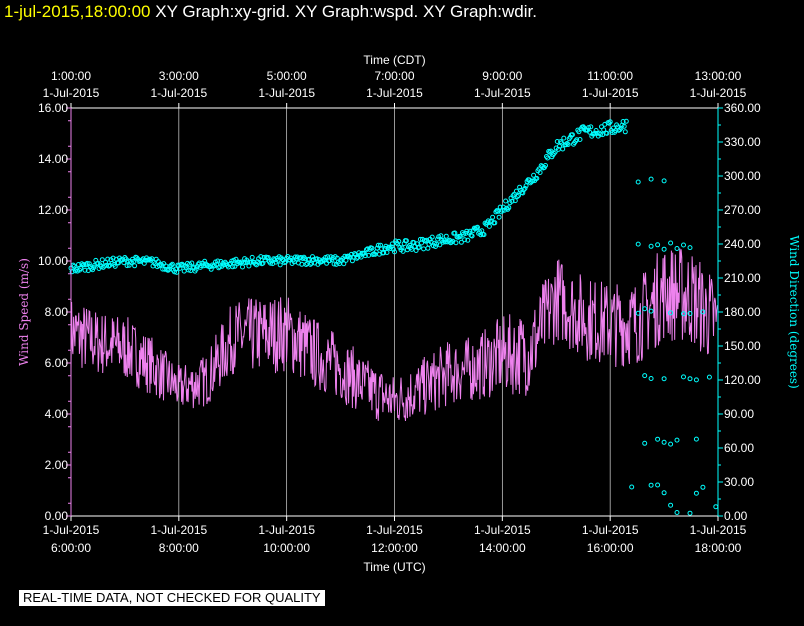  What do you see at coordinates (179, 76) in the screenshot?
I see `top-tick-time: 3:00:00` at bounding box center [179, 76].